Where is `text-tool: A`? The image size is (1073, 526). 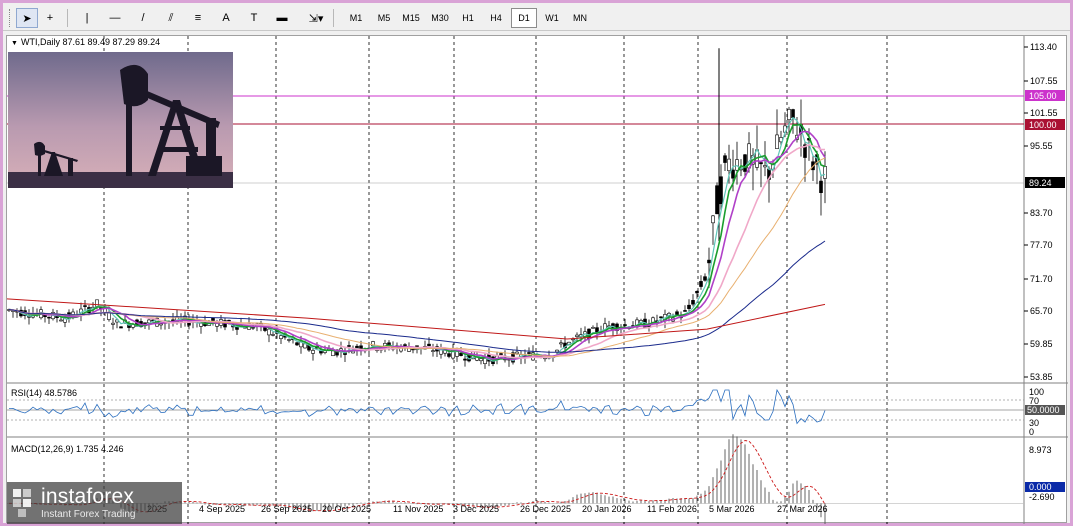 text-tool: A is located at coordinates (226, 18).